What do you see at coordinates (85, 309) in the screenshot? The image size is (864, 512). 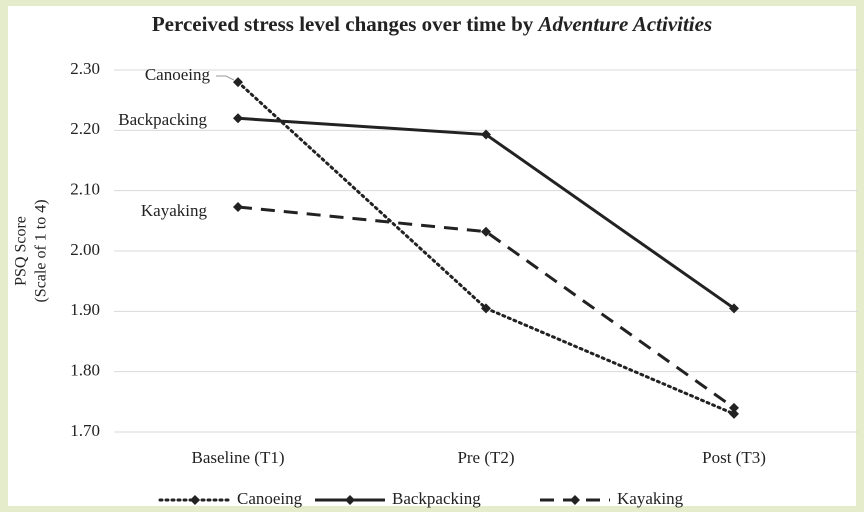 I see `y-tick-label: 1.90` at bounding box center [85, 309].